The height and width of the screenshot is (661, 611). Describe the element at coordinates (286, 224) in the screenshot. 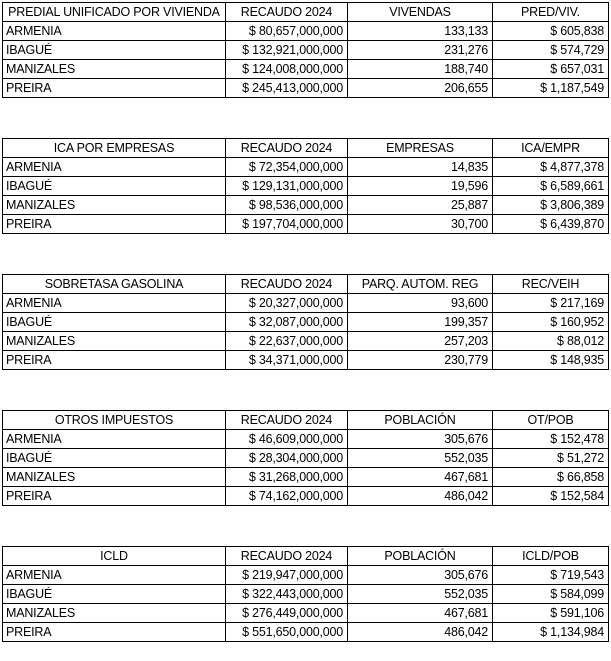

I see `recaudo-cell: $ 197,704,000,000` at that location.